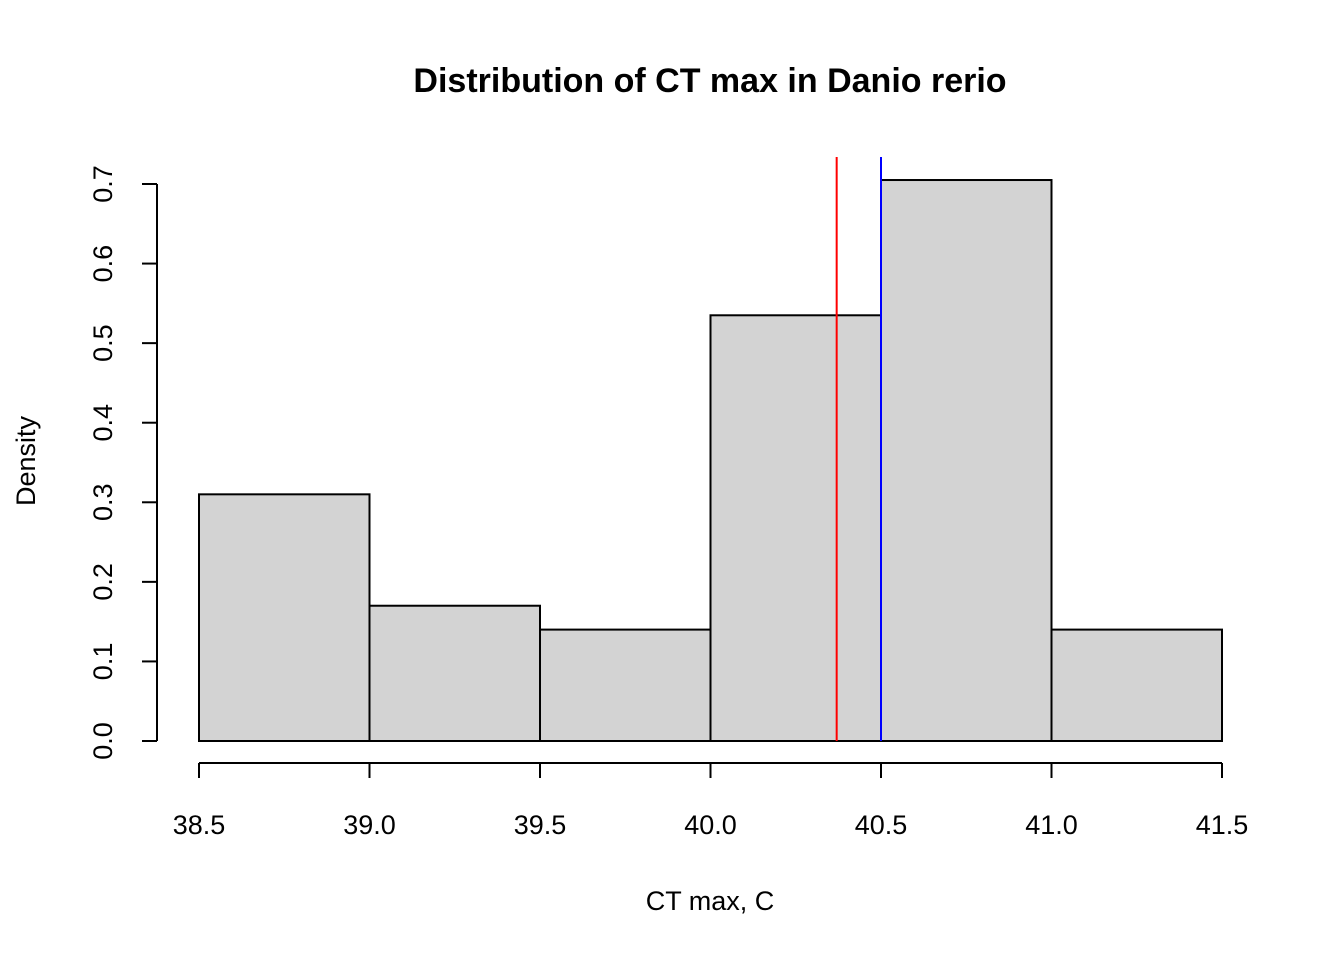 This screenshot has width=1344, height=960. Describe the element at coordinates (26, 460) in the screenshot. I see `y-axis-label: Density` at that location.